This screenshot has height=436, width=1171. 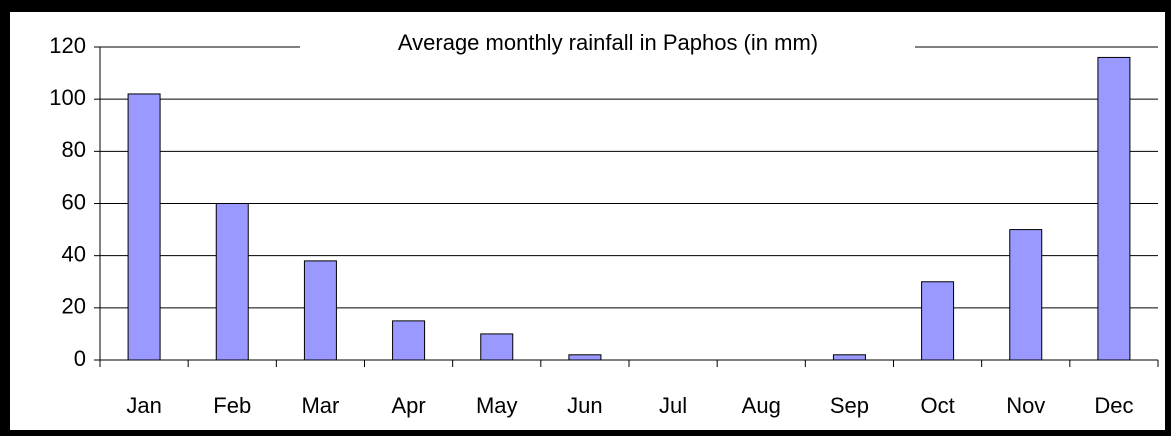 I want to click on x-tick-label: Sep, so click(x=849, y=405).